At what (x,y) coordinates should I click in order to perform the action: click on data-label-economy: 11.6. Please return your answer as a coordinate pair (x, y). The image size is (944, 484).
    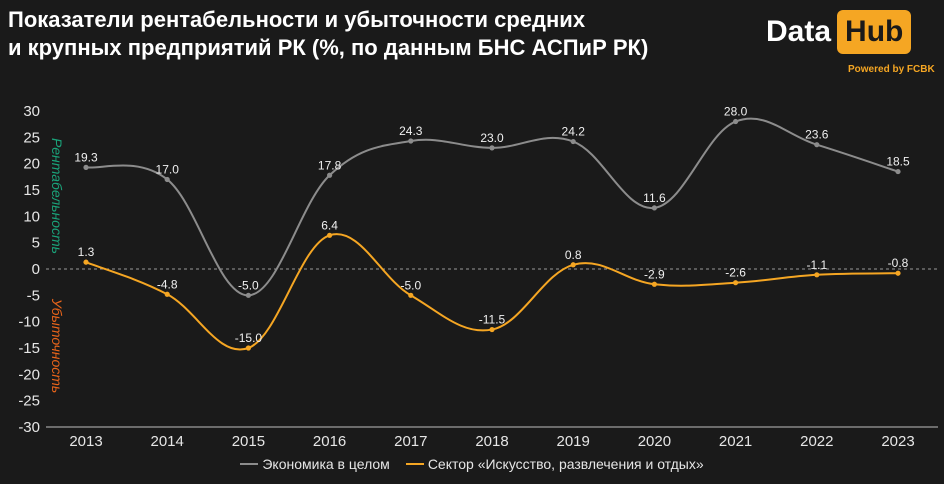
    Looking at the image, I should click on (654, 198).